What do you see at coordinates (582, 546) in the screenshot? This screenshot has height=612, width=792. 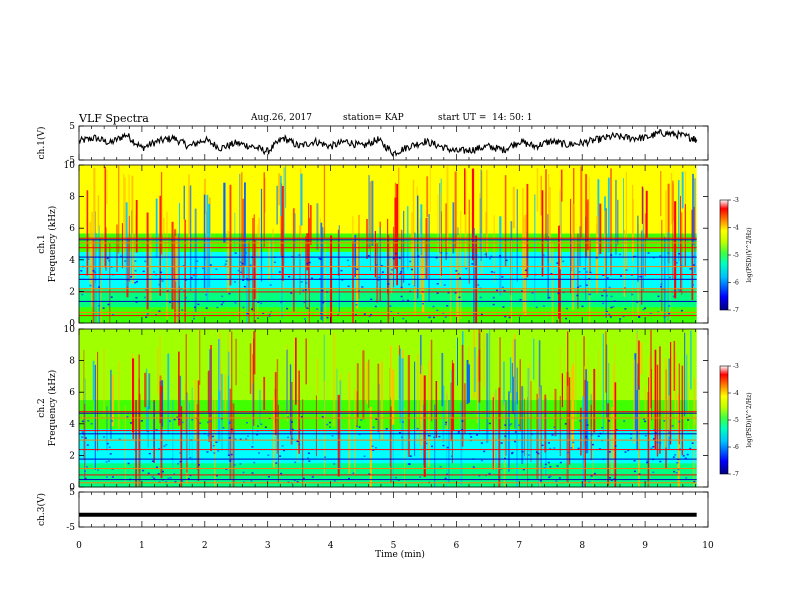 I see `x-tick-label: 8` at bounding box center [582, 546].